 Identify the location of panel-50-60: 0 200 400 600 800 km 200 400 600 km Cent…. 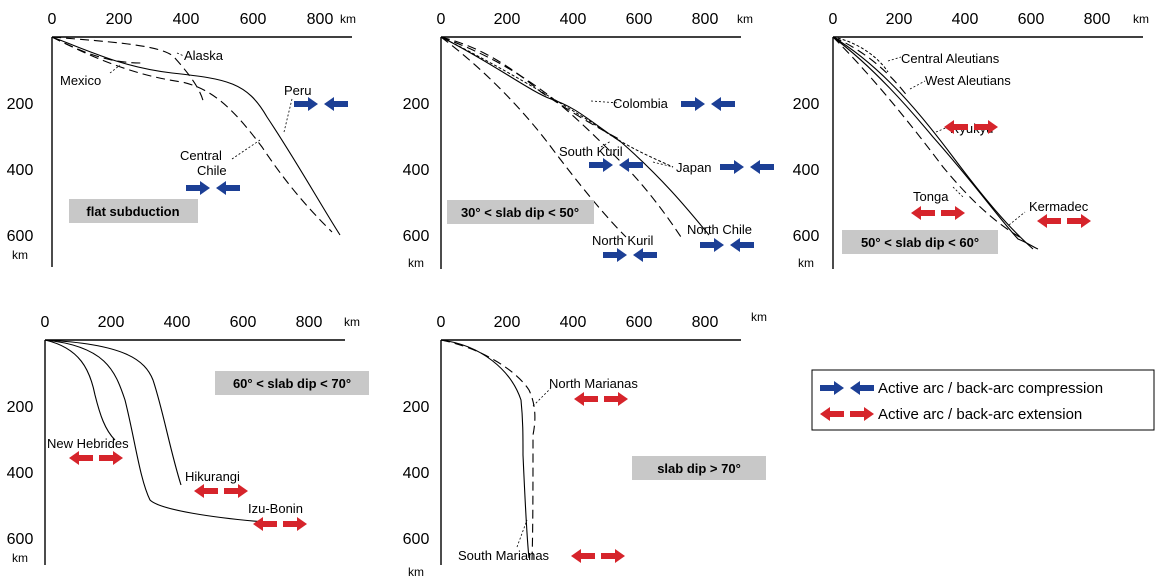
(971, 140).